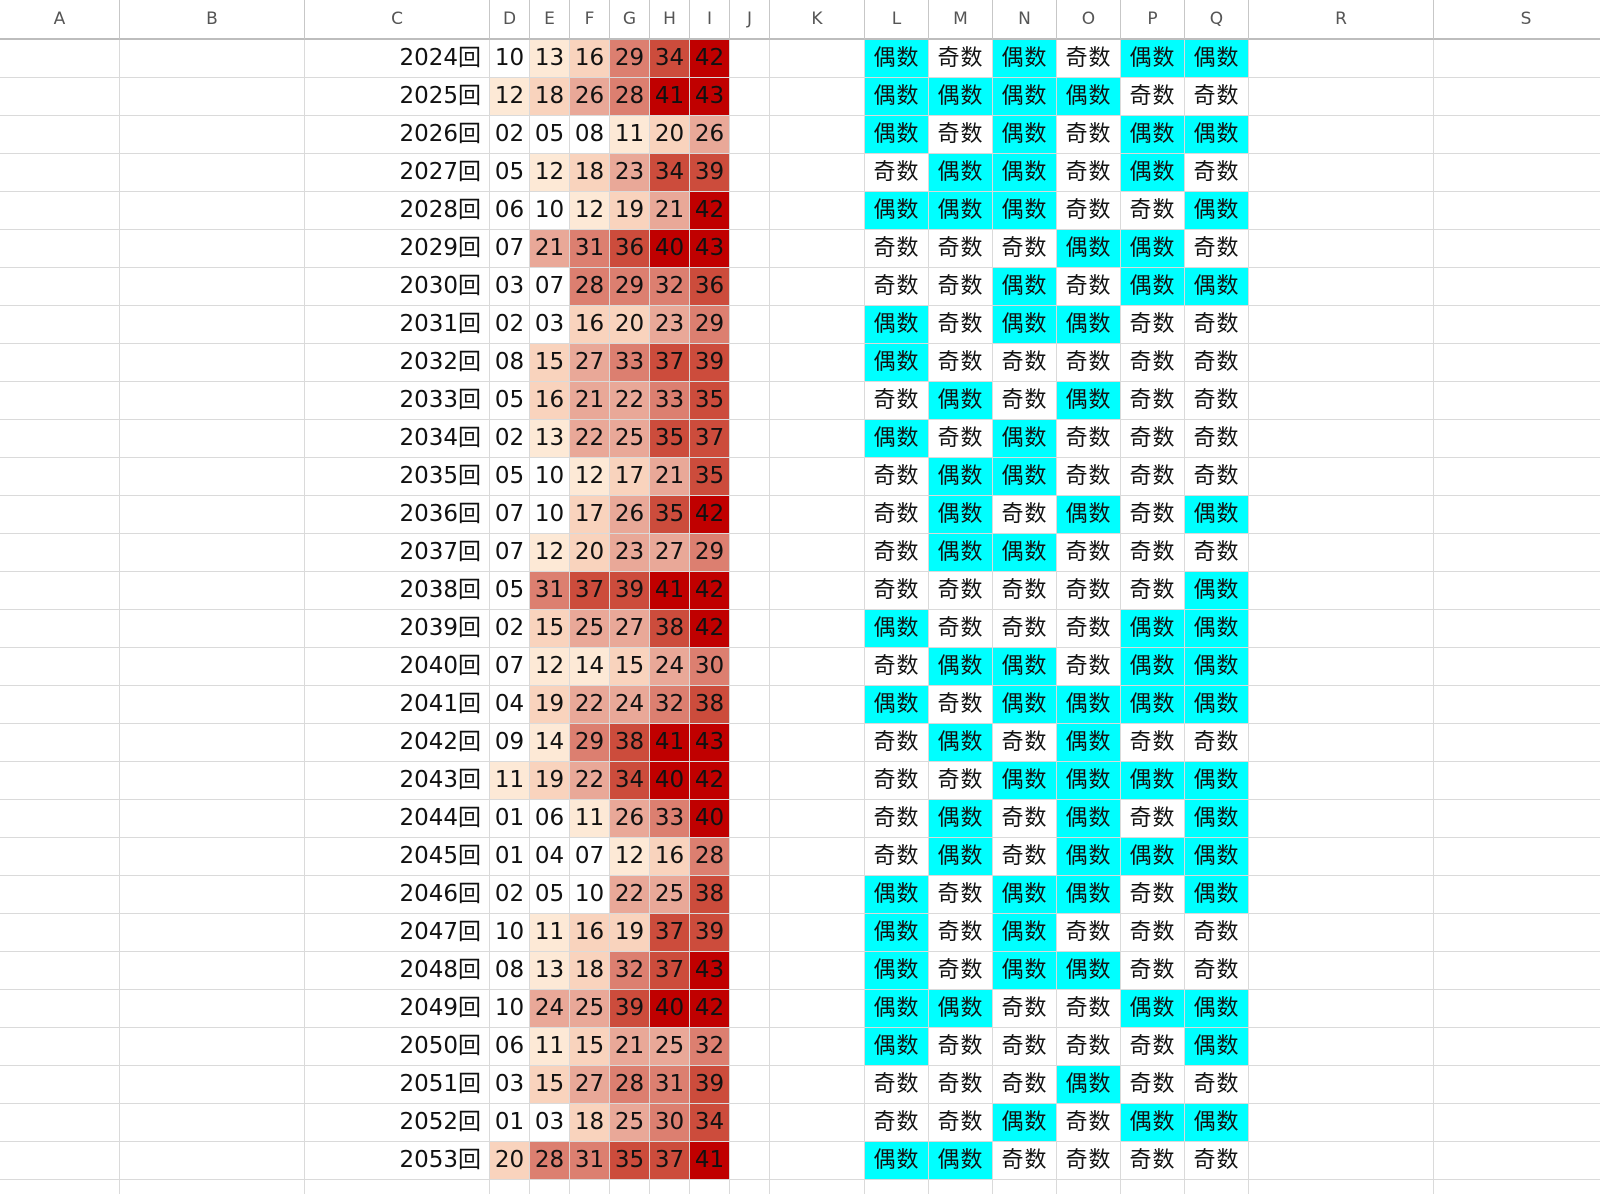 This screenshot has height=1200, width=1600. Describe the element at coordinates (397, 20) in the screenshot. I see `column-header-c: C` at that location.